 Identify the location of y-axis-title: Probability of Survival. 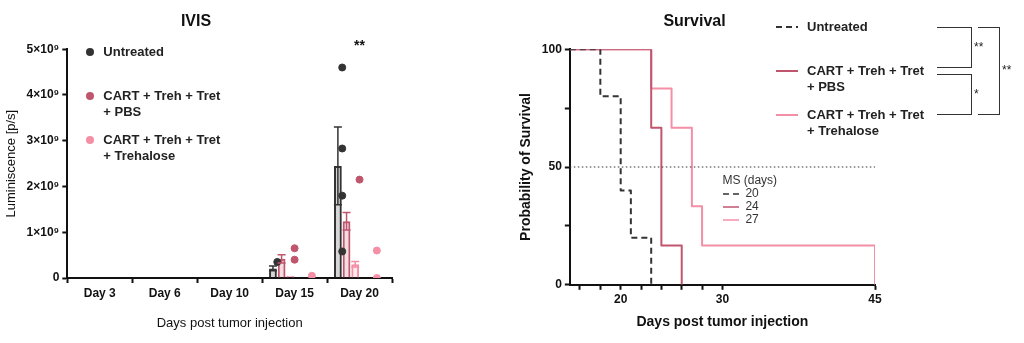
(525, 167).